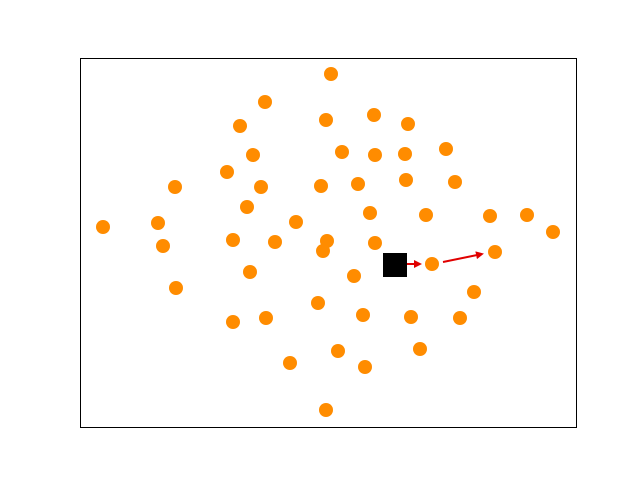  Describe the element at coordinates (395, 265) in the screenshot. I see `agent-square` at that location.